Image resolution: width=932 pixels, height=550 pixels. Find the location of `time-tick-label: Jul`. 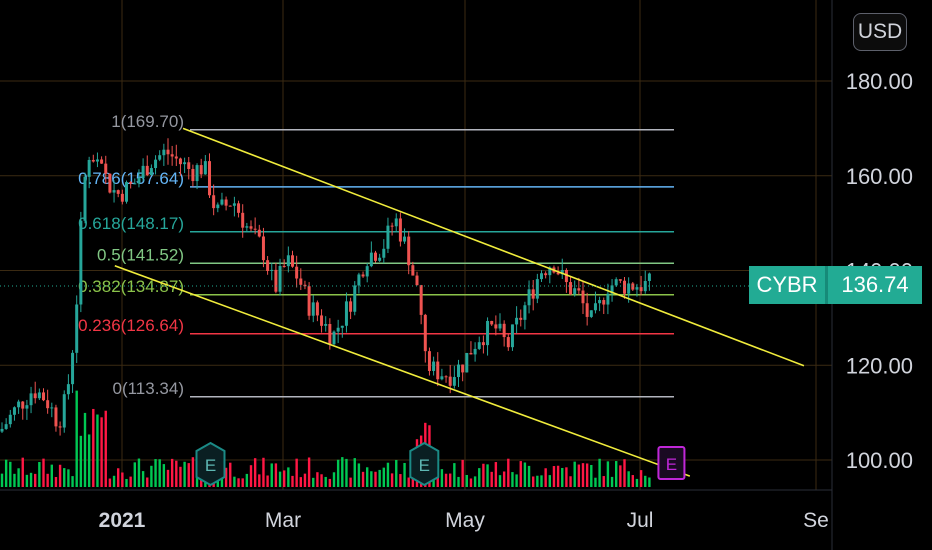

time-tick-label: Jul is located at coordinates (640, 520).